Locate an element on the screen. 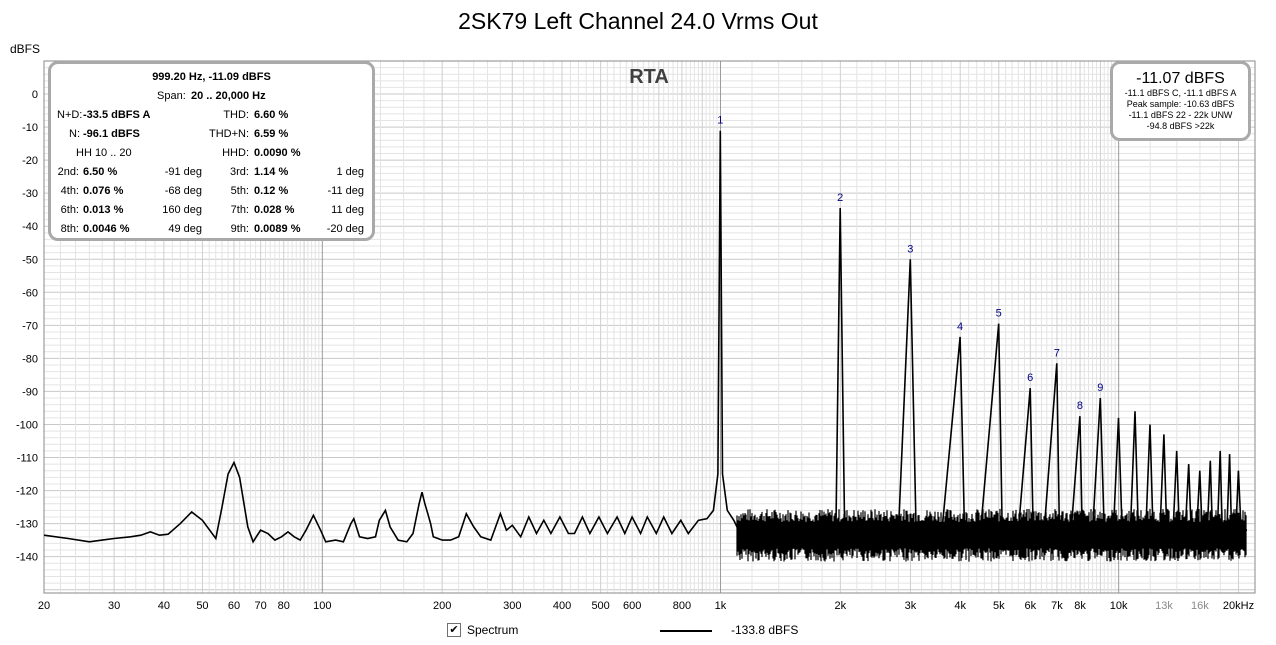 The height and width of the screenshot is (645, 1276). y-tick-label: -120 is located at coordinates (27, 492).